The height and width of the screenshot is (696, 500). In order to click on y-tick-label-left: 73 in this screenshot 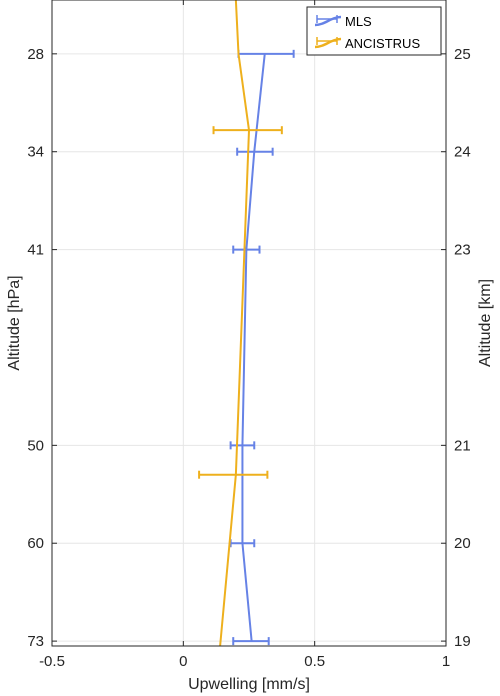, I will do `click(35, 641)`.